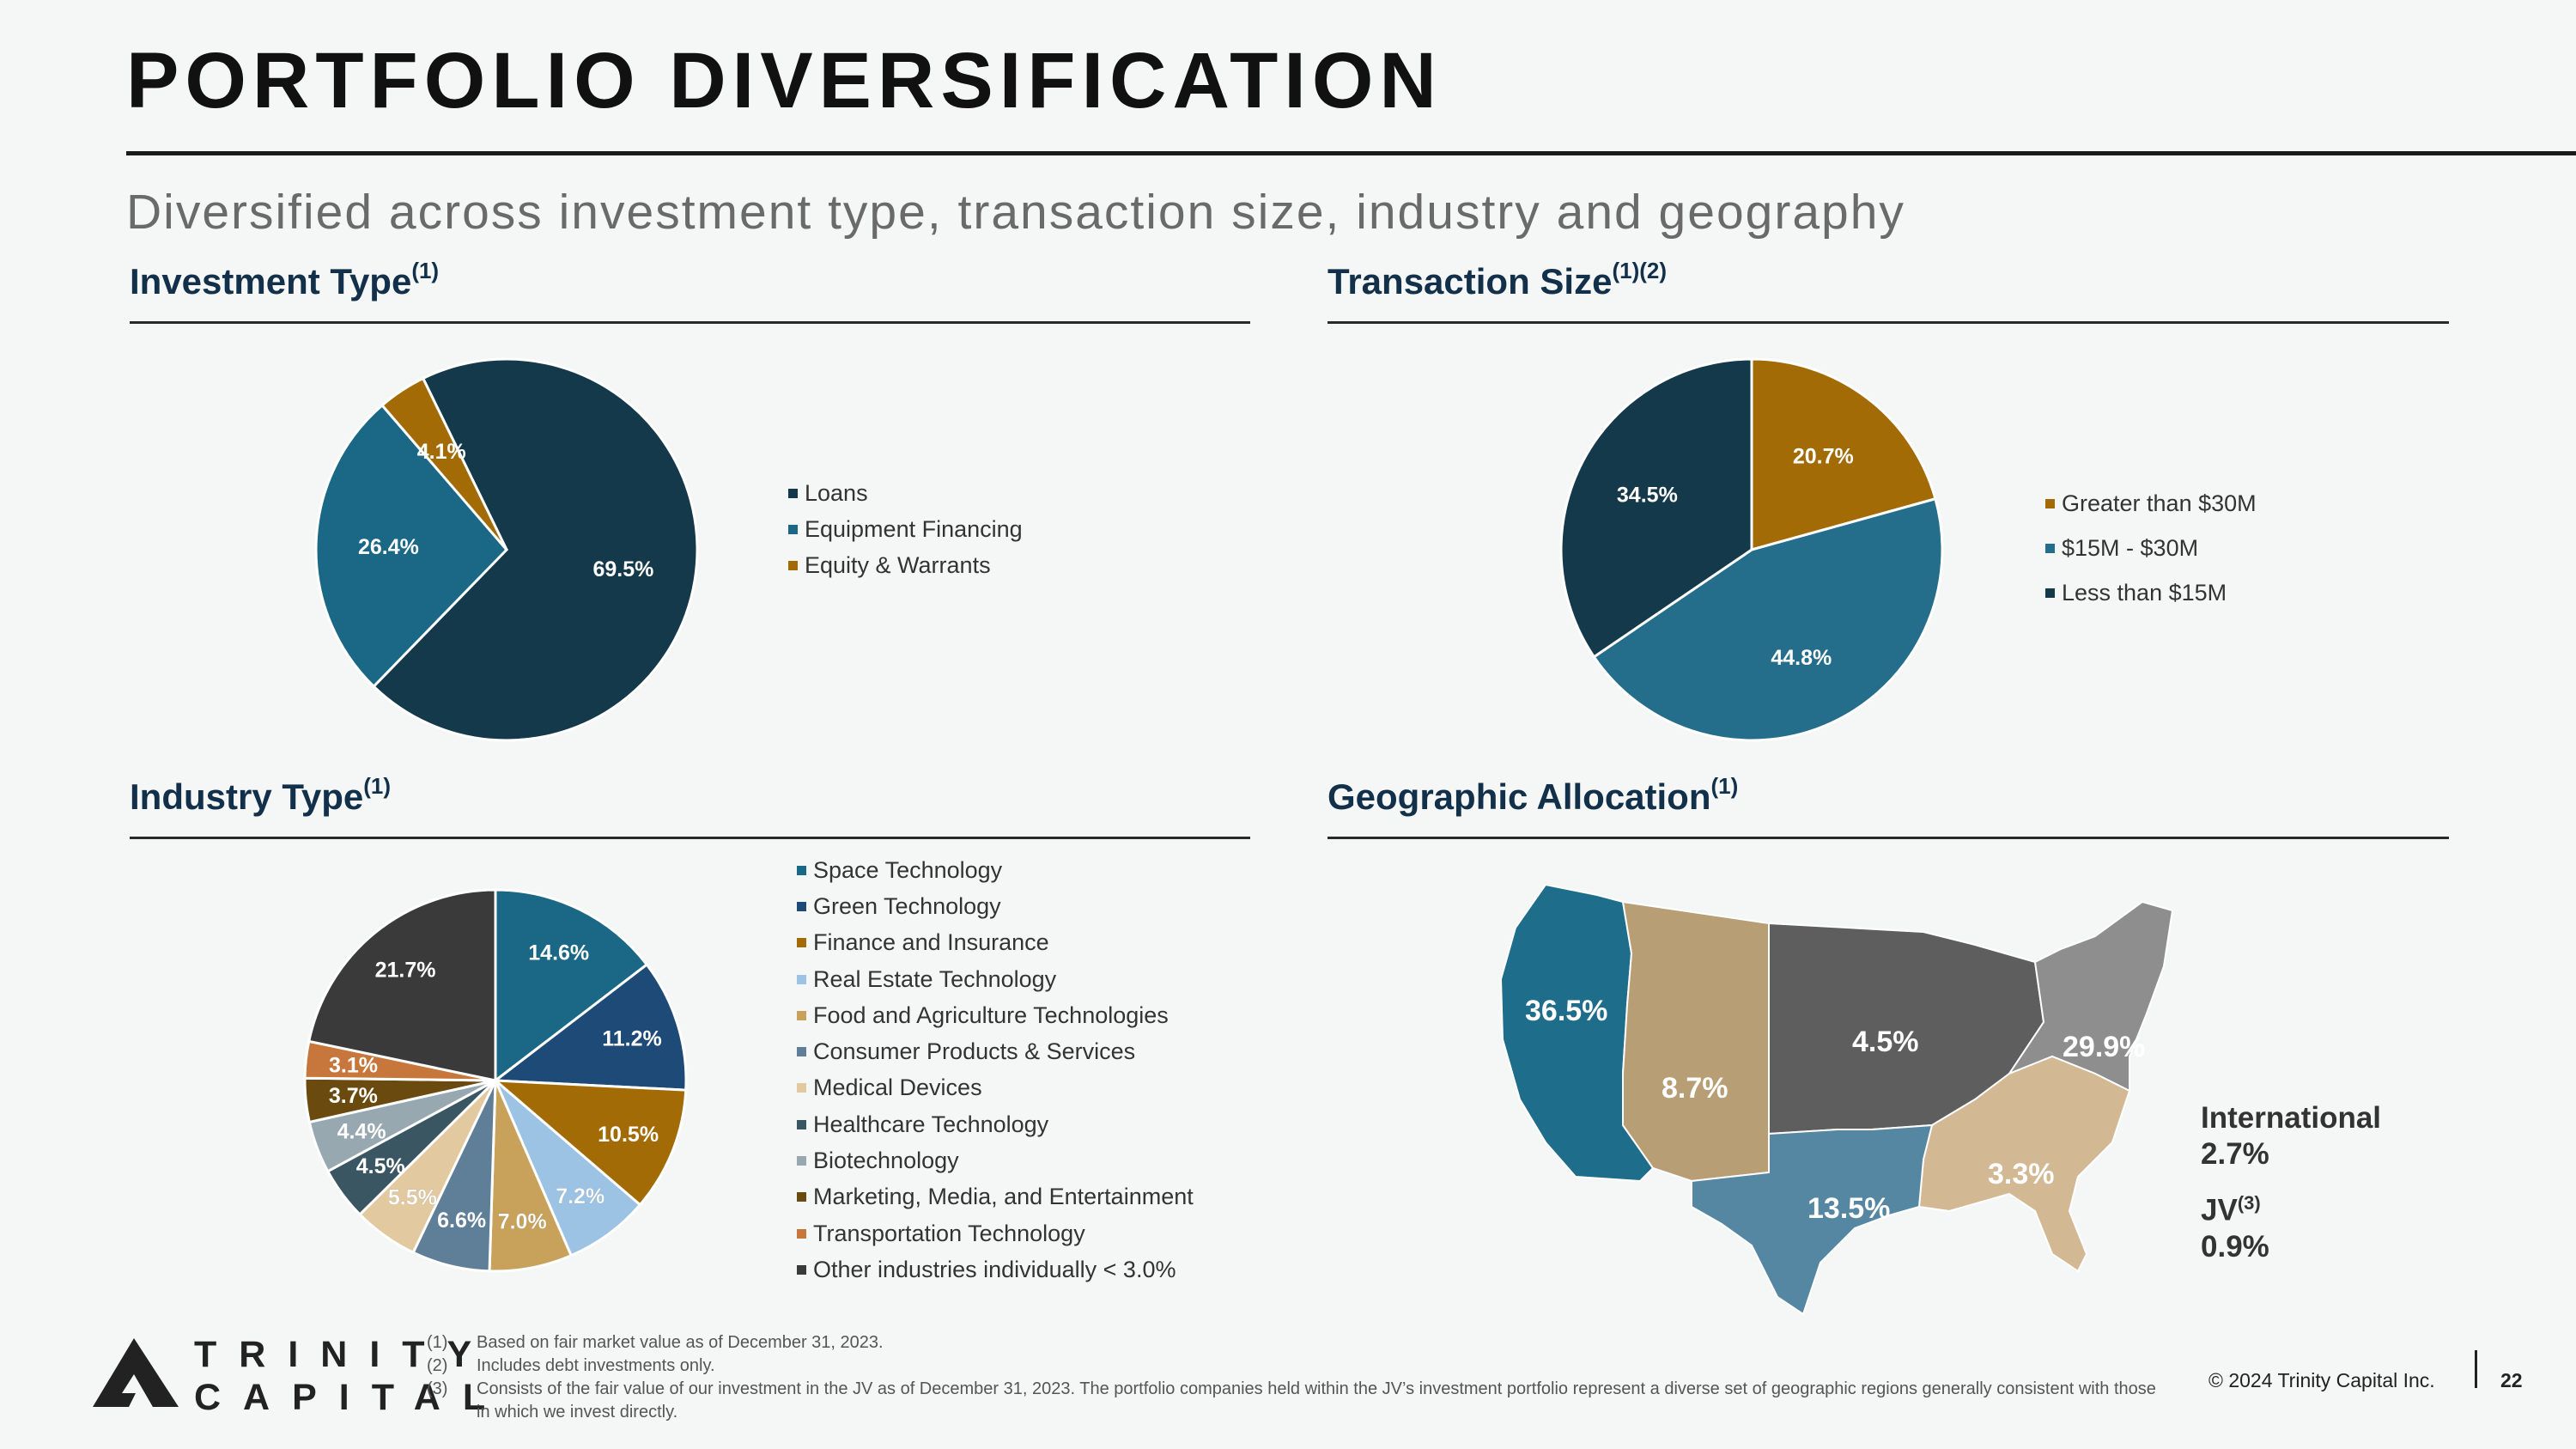 Image resolution: width=2576 pixels, height=1449 pixels. Describe the element at coordinates (995, 1233) in the screenshot. I see `legend-item-transportation-technology: Transportation Technology` at that location.